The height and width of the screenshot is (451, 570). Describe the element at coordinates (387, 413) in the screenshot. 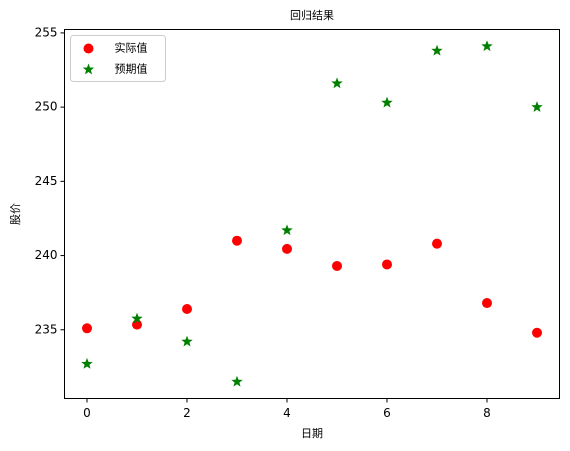

I see `x-tick-label: 6` at that location.